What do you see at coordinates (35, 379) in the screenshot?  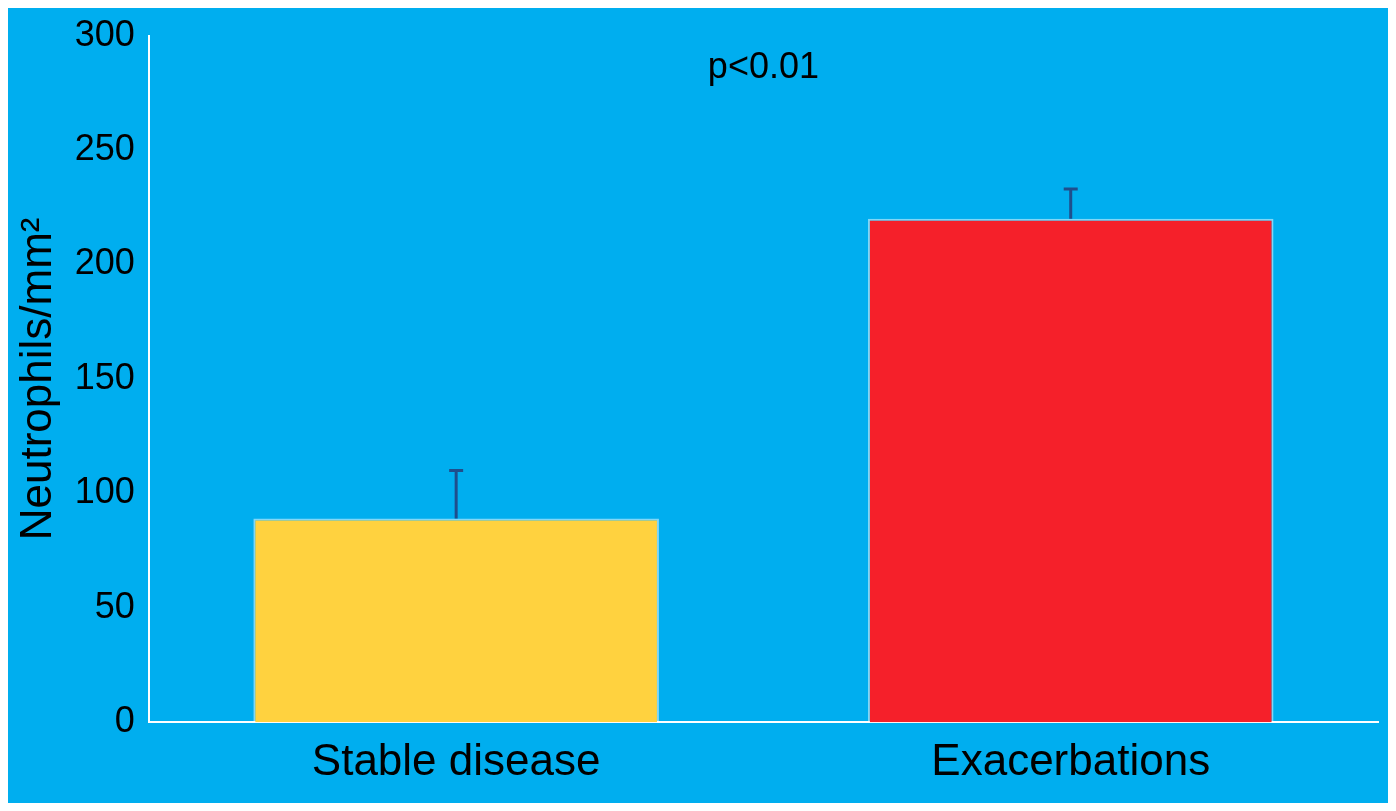 I see `y-axis-title: Neutrophils/mm²` at bounding box center [35, 379].